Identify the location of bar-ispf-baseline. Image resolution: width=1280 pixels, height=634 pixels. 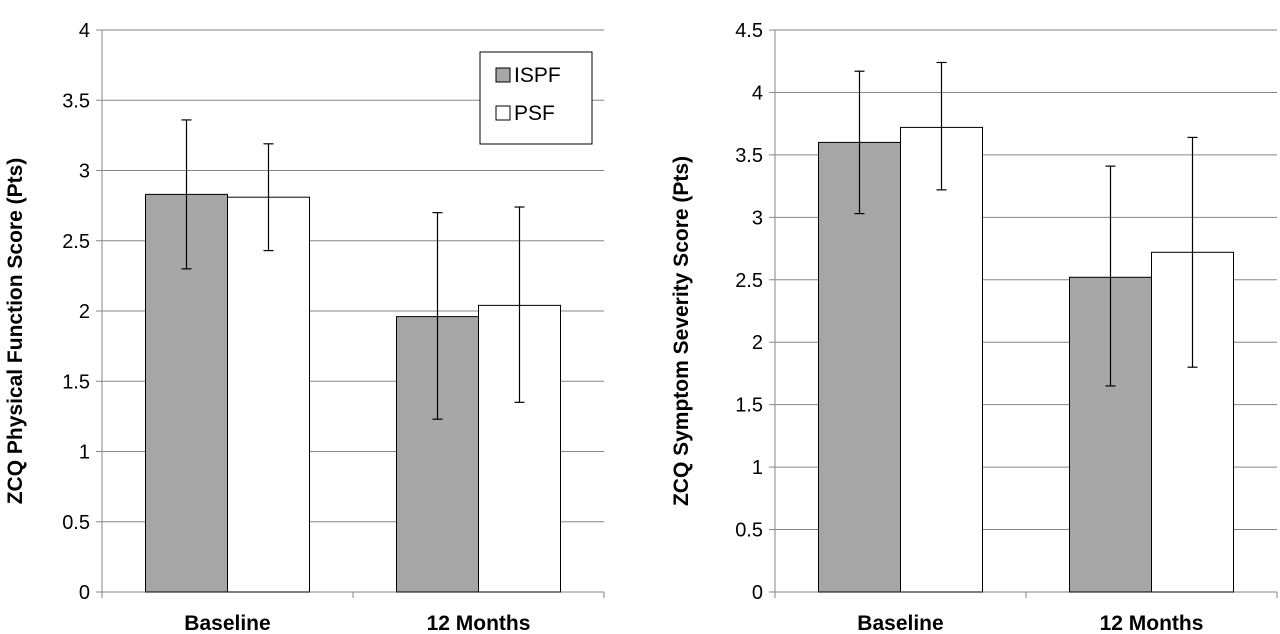
(859, 367).